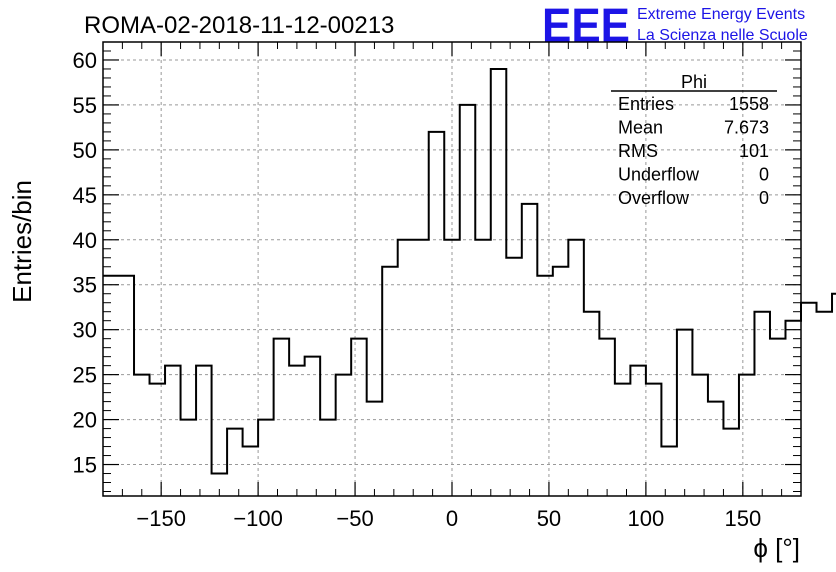  I want to click on stats-row-value: 101, so click(754, 151).